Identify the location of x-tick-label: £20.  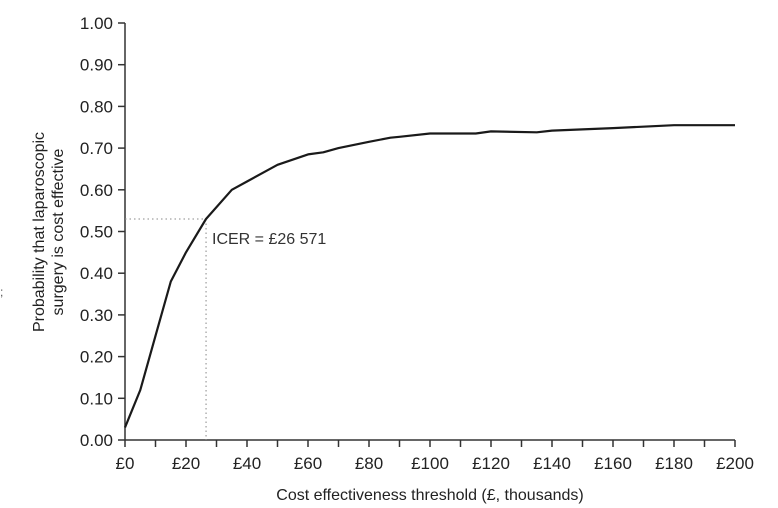
(186, 463).